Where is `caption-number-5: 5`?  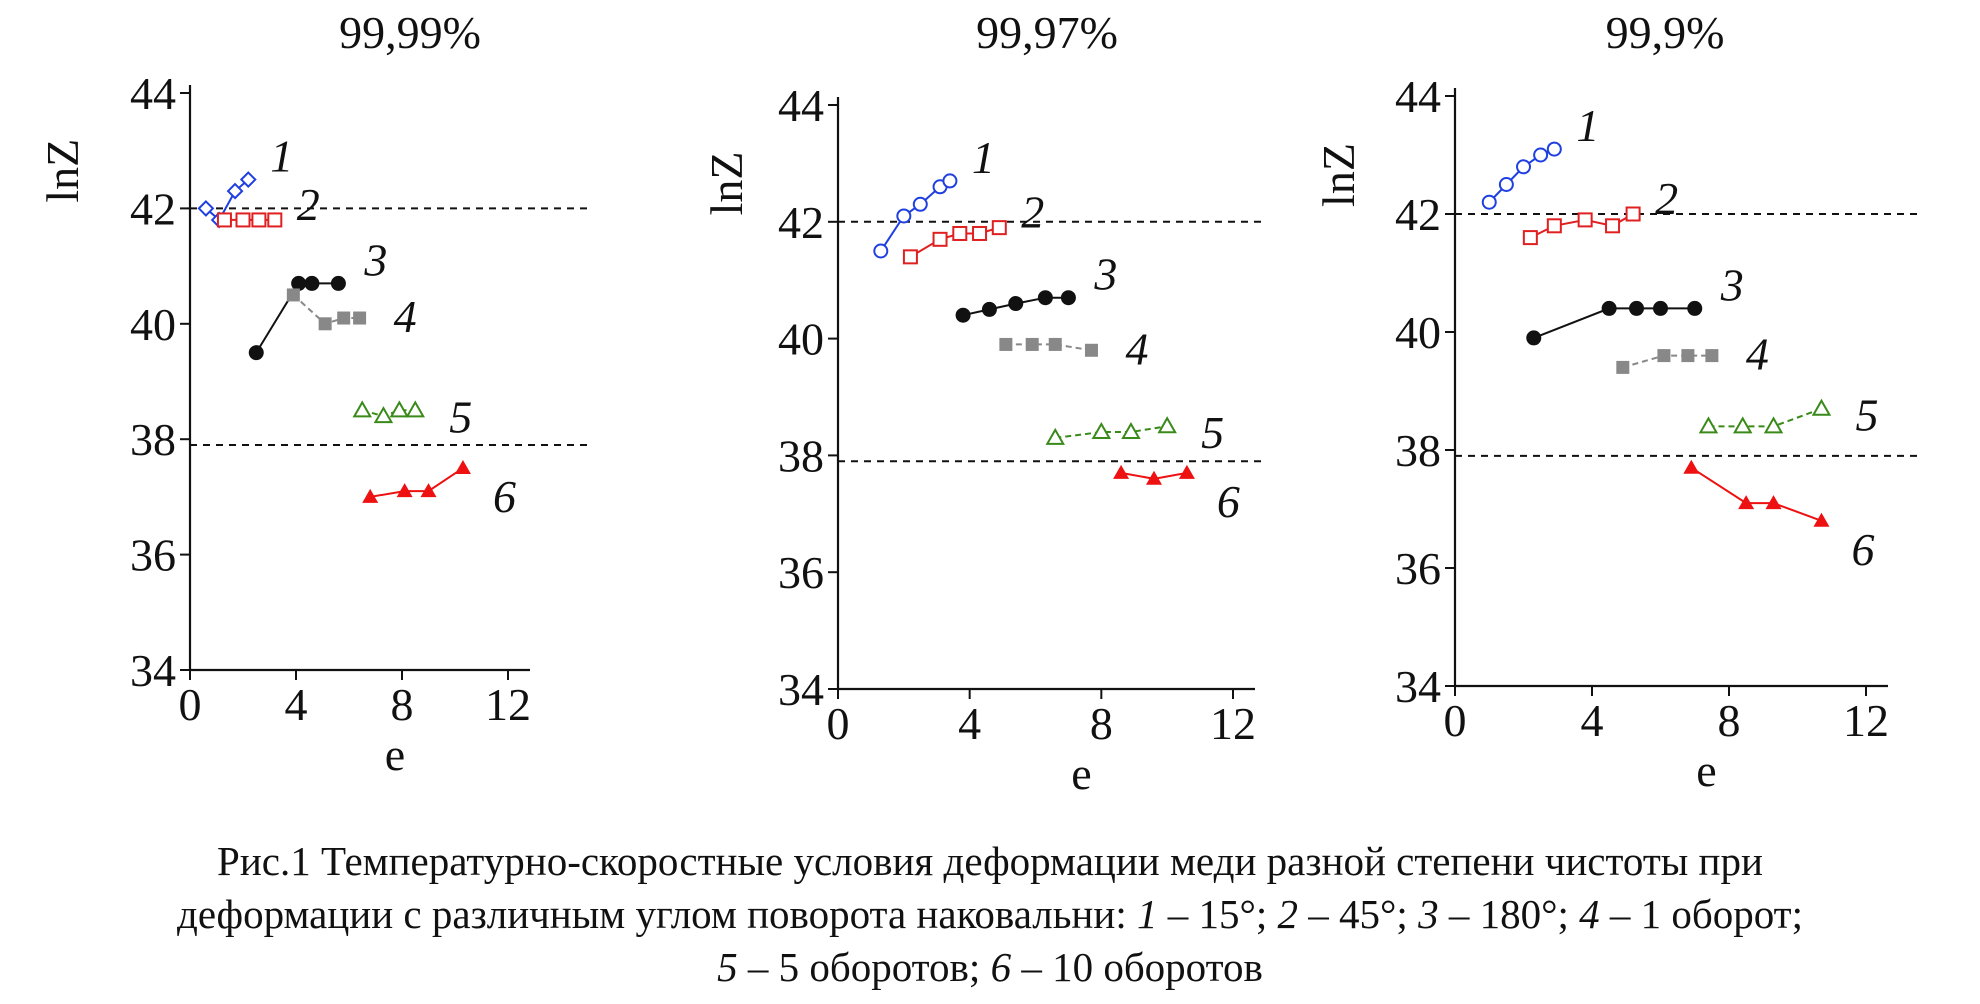 caption-number-5: 5 is located at coordinates (727, 967).